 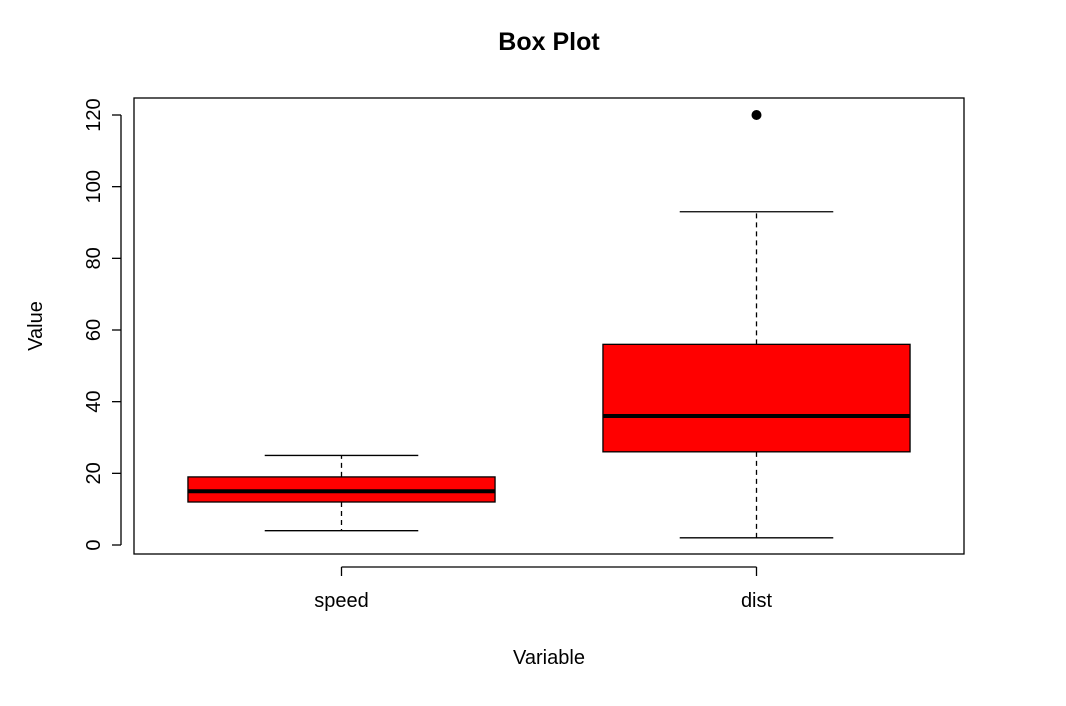 What do you see at coordinates (94, 402) in the screenshot?
I see `y-tick-label: 40` at bounding box center [94, 402].